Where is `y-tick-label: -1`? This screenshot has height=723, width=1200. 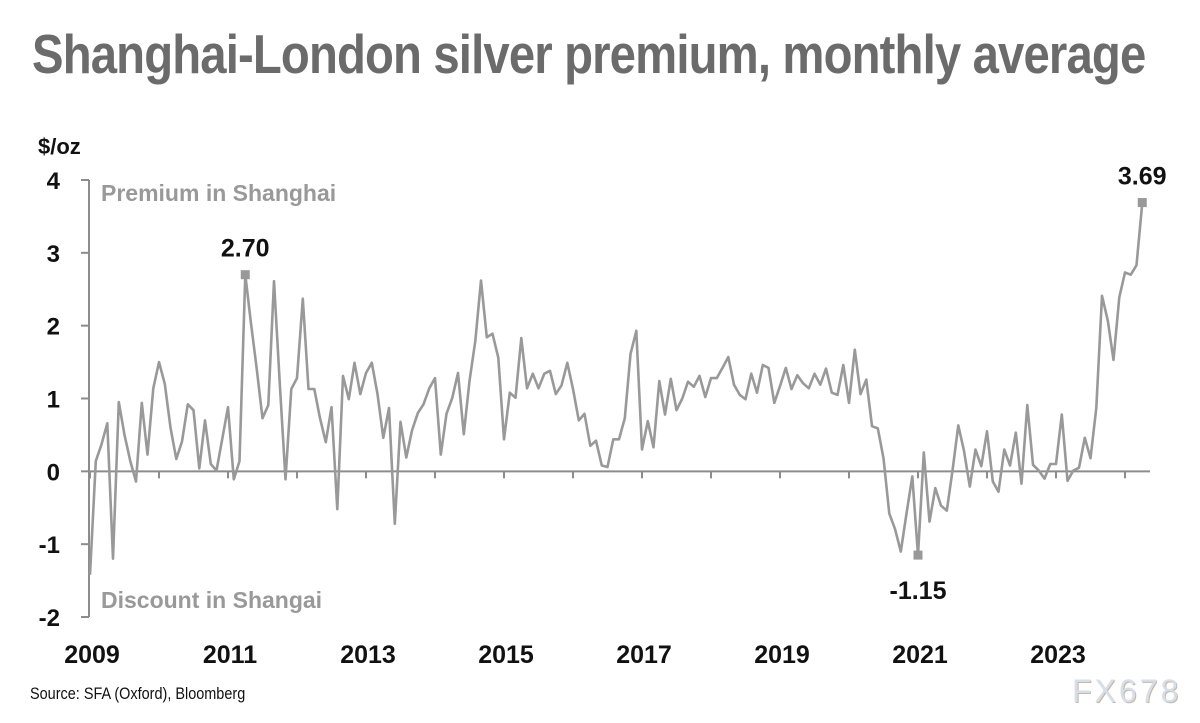
y-tick-label: -1 is located at coordinates (49, 545).